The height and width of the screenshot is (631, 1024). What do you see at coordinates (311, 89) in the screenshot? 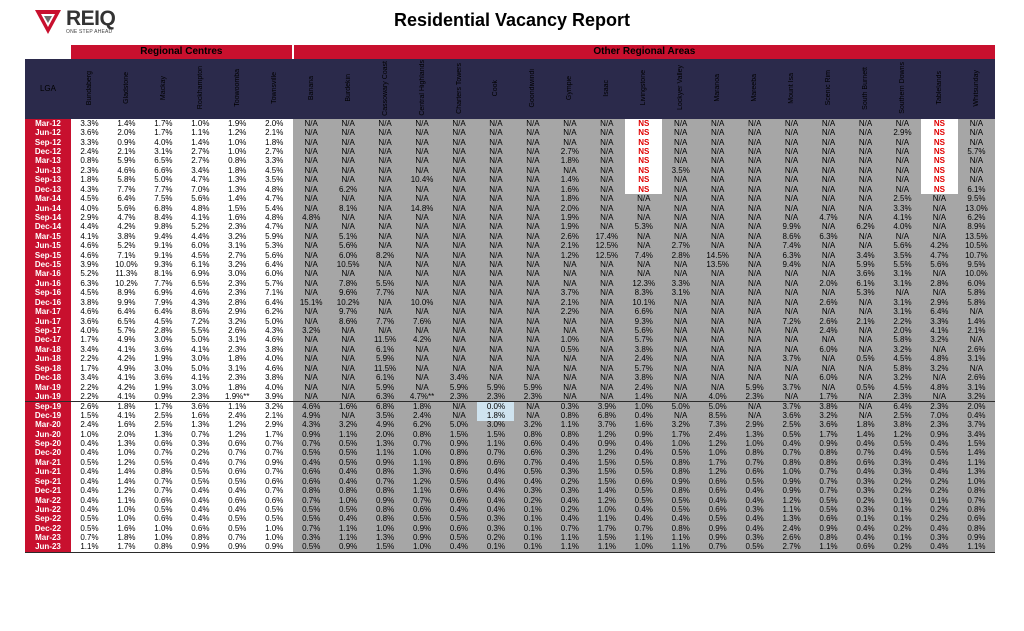
I see `column-header: Banana` at bounding box center [311, 89].